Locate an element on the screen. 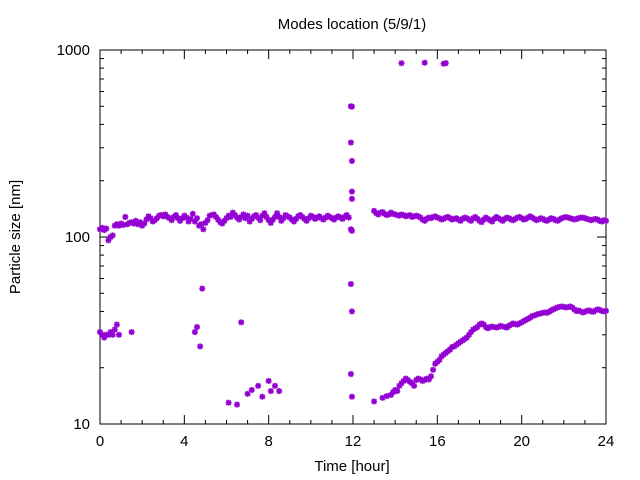 This screenshot has width=640, height=480. y-axis-label: Particle size [nm] is located at coordinates (15, 237).